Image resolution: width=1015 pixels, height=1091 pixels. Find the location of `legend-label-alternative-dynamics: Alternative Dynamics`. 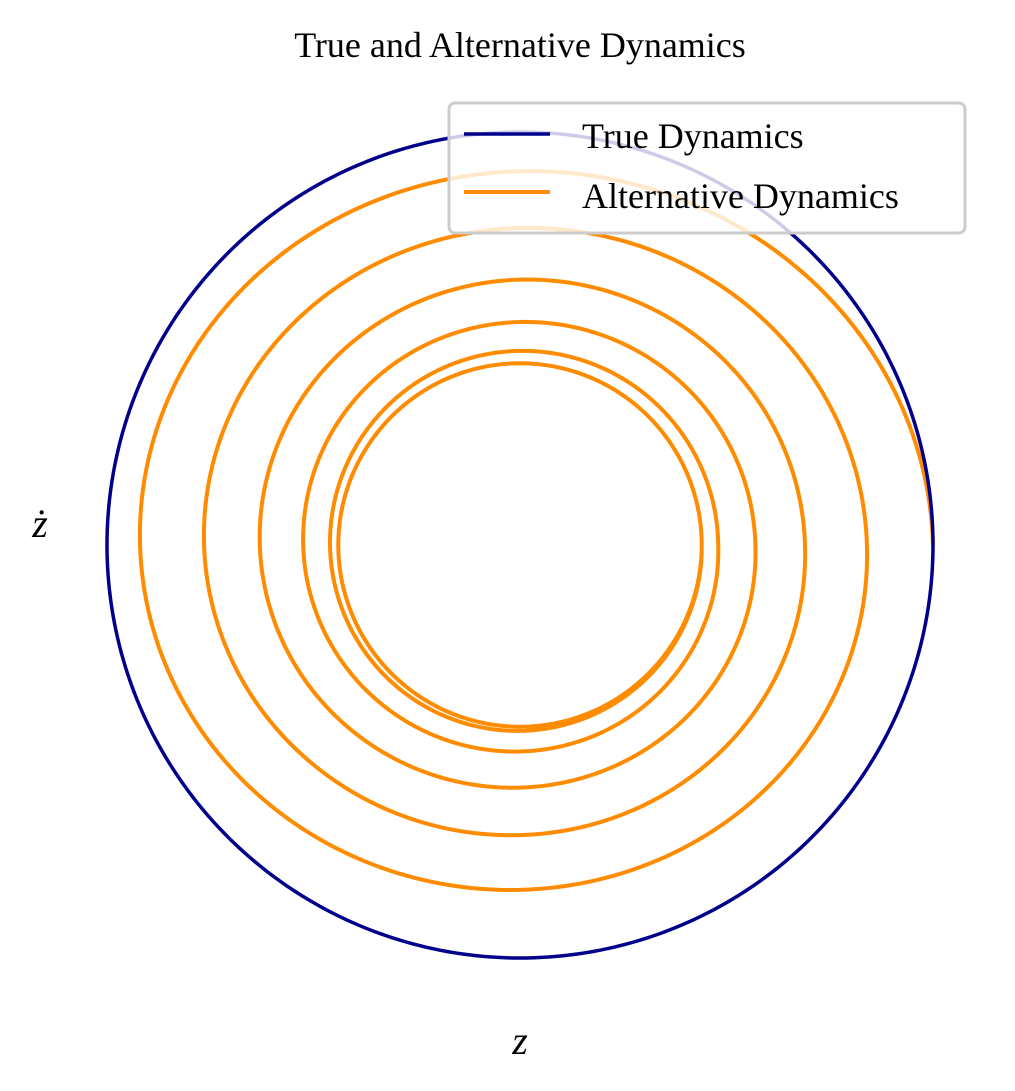

legend-label-alternative-dynamics: Alternative Dynamics is located at coordinates (740, 196).